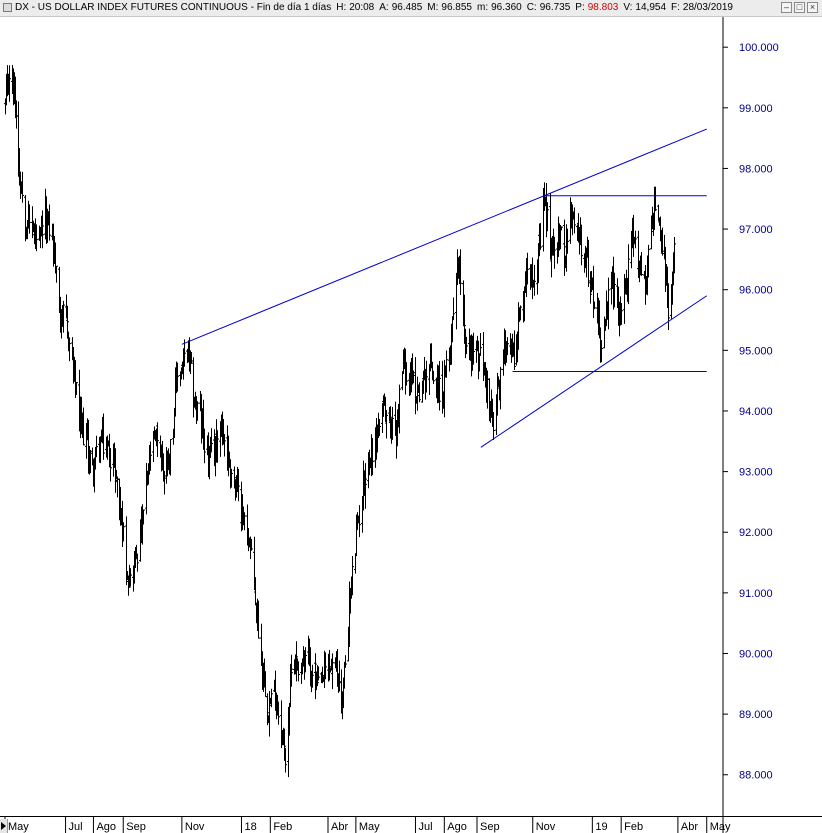 The width and height of the screenshot is (822, 833). I want to click on maximize-icon: □, so click(799, 7).